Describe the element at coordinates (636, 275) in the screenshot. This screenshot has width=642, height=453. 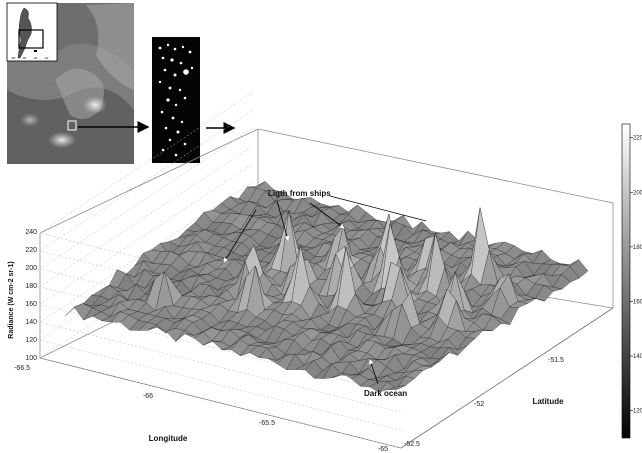
I see `colorbar-ticks: 220 200 180 160 140 120` at that location.